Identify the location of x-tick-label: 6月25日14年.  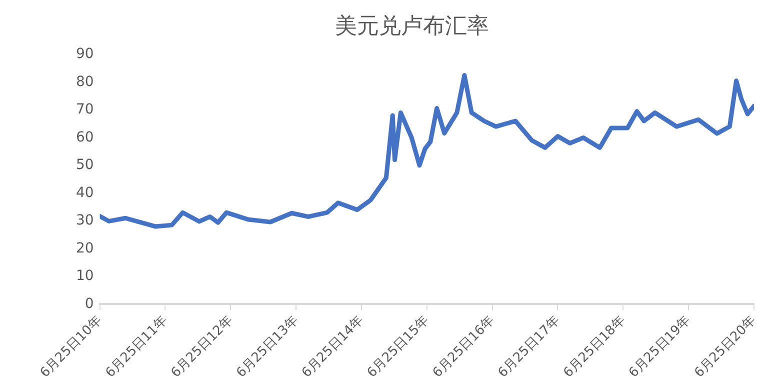
(333, 347).